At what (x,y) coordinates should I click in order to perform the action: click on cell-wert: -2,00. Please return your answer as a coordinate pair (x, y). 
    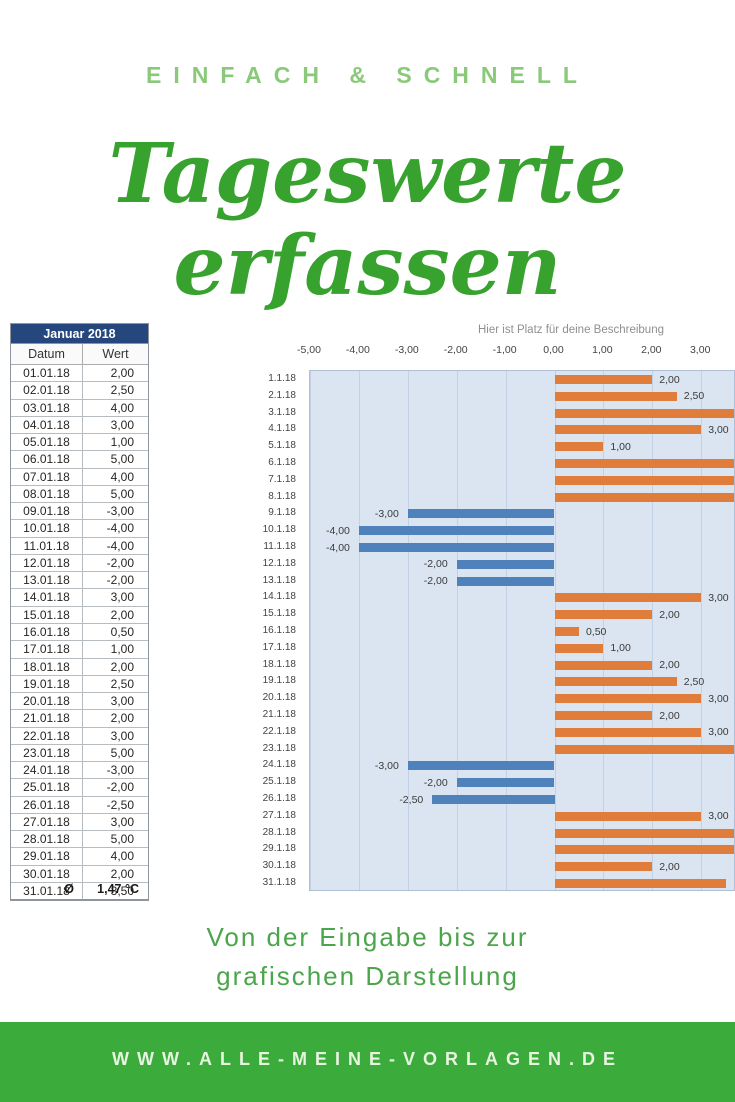
    Looking at the image, I should click on (120, 787).